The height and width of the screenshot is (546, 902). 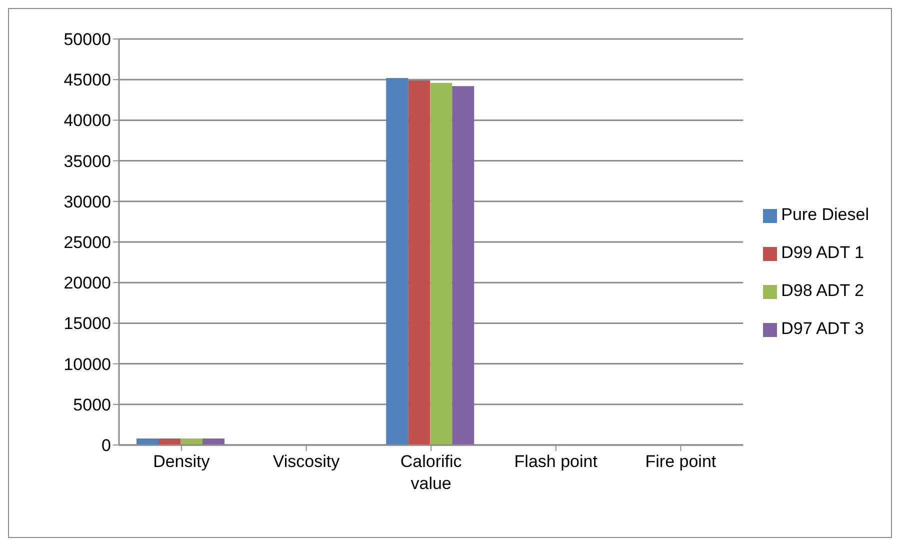 What do you see at coordinates (87, 161) in the screenshot?
I see `y-tick-label: 35000` at bounding box center [87, 161].